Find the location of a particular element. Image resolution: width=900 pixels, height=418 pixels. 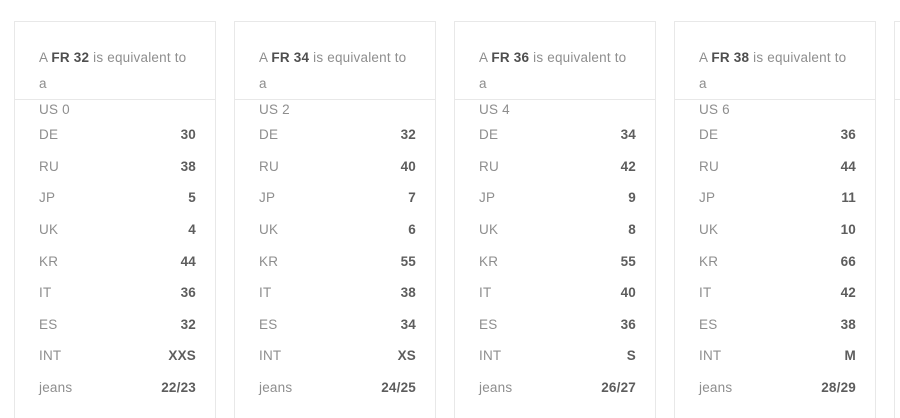

size-value: 11 is located at coordinates (848, 198).